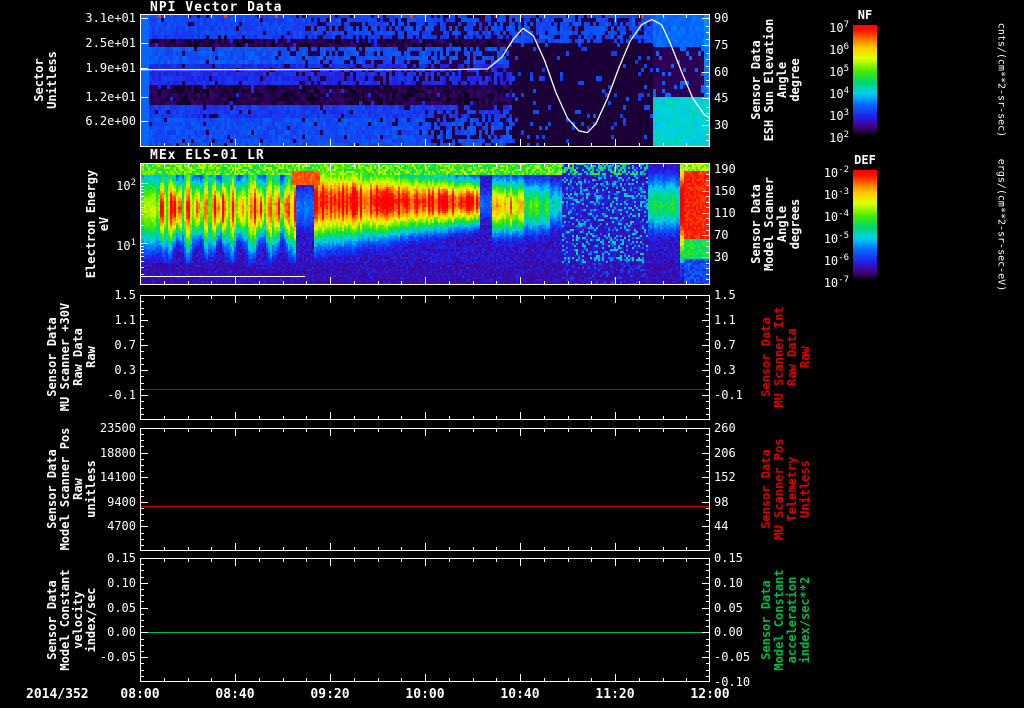 The height and width of the screenshot is (708, 1024). Describe the element at coordinates (836, 216) in the screenshot. I see `colorbar-tick-label: 10-4` at that location.